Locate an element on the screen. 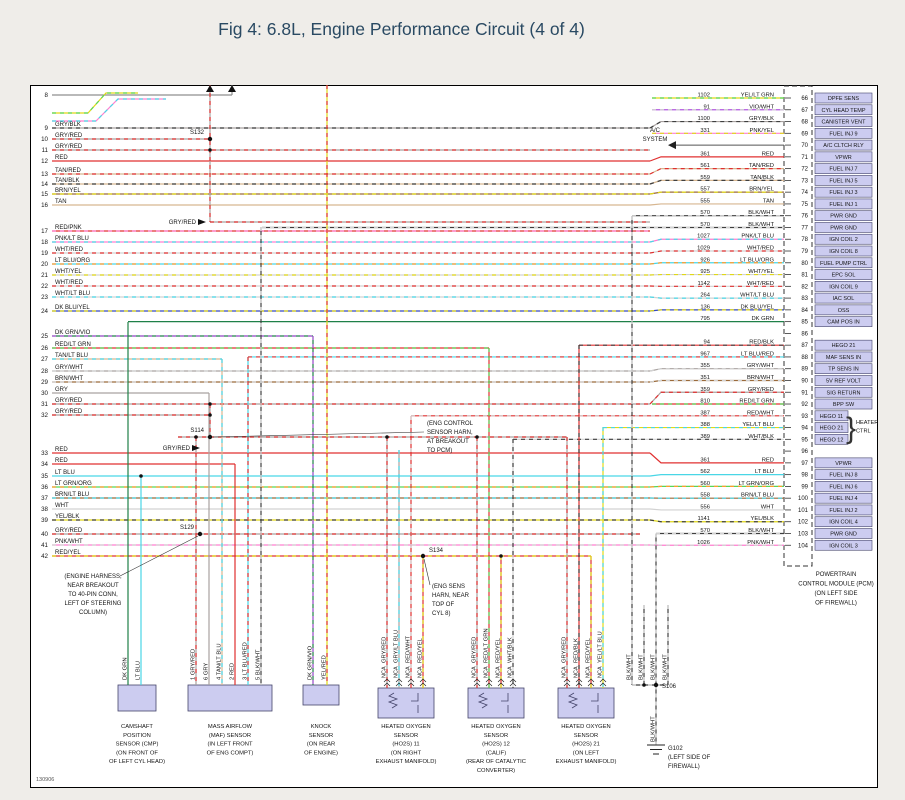  eng-harness-text: COLUMN) is located at coordinates (93, 613).